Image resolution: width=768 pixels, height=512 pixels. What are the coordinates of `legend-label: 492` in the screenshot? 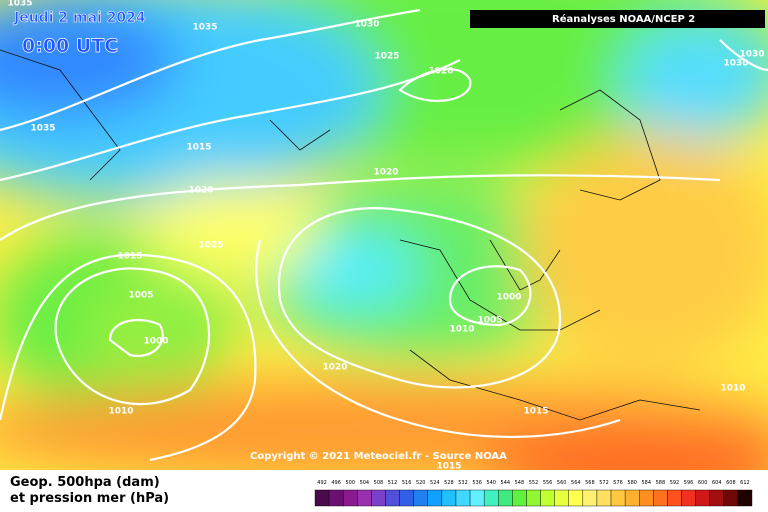 It's located at (322, 483).